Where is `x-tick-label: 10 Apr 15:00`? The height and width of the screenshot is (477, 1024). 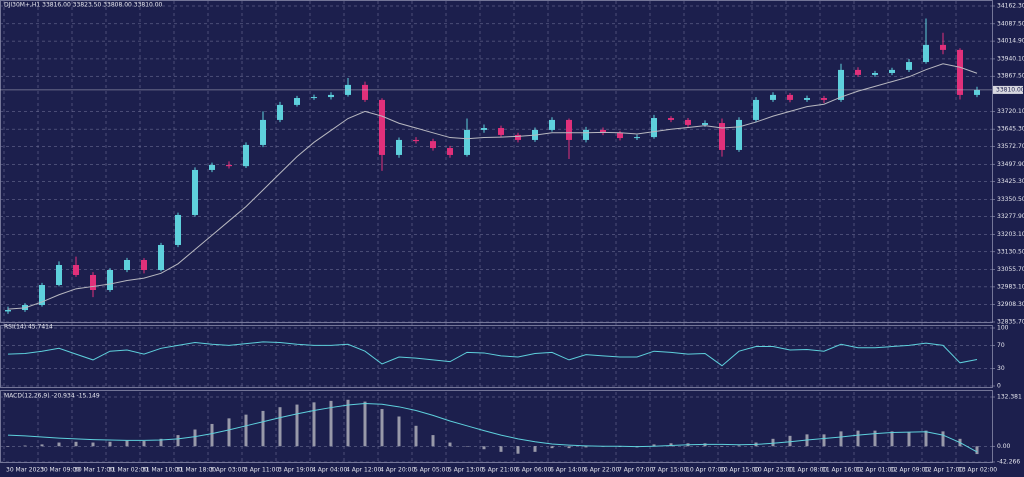 x-tick-label: 10 Apr 15:00 is located at coordinates (739, 470).